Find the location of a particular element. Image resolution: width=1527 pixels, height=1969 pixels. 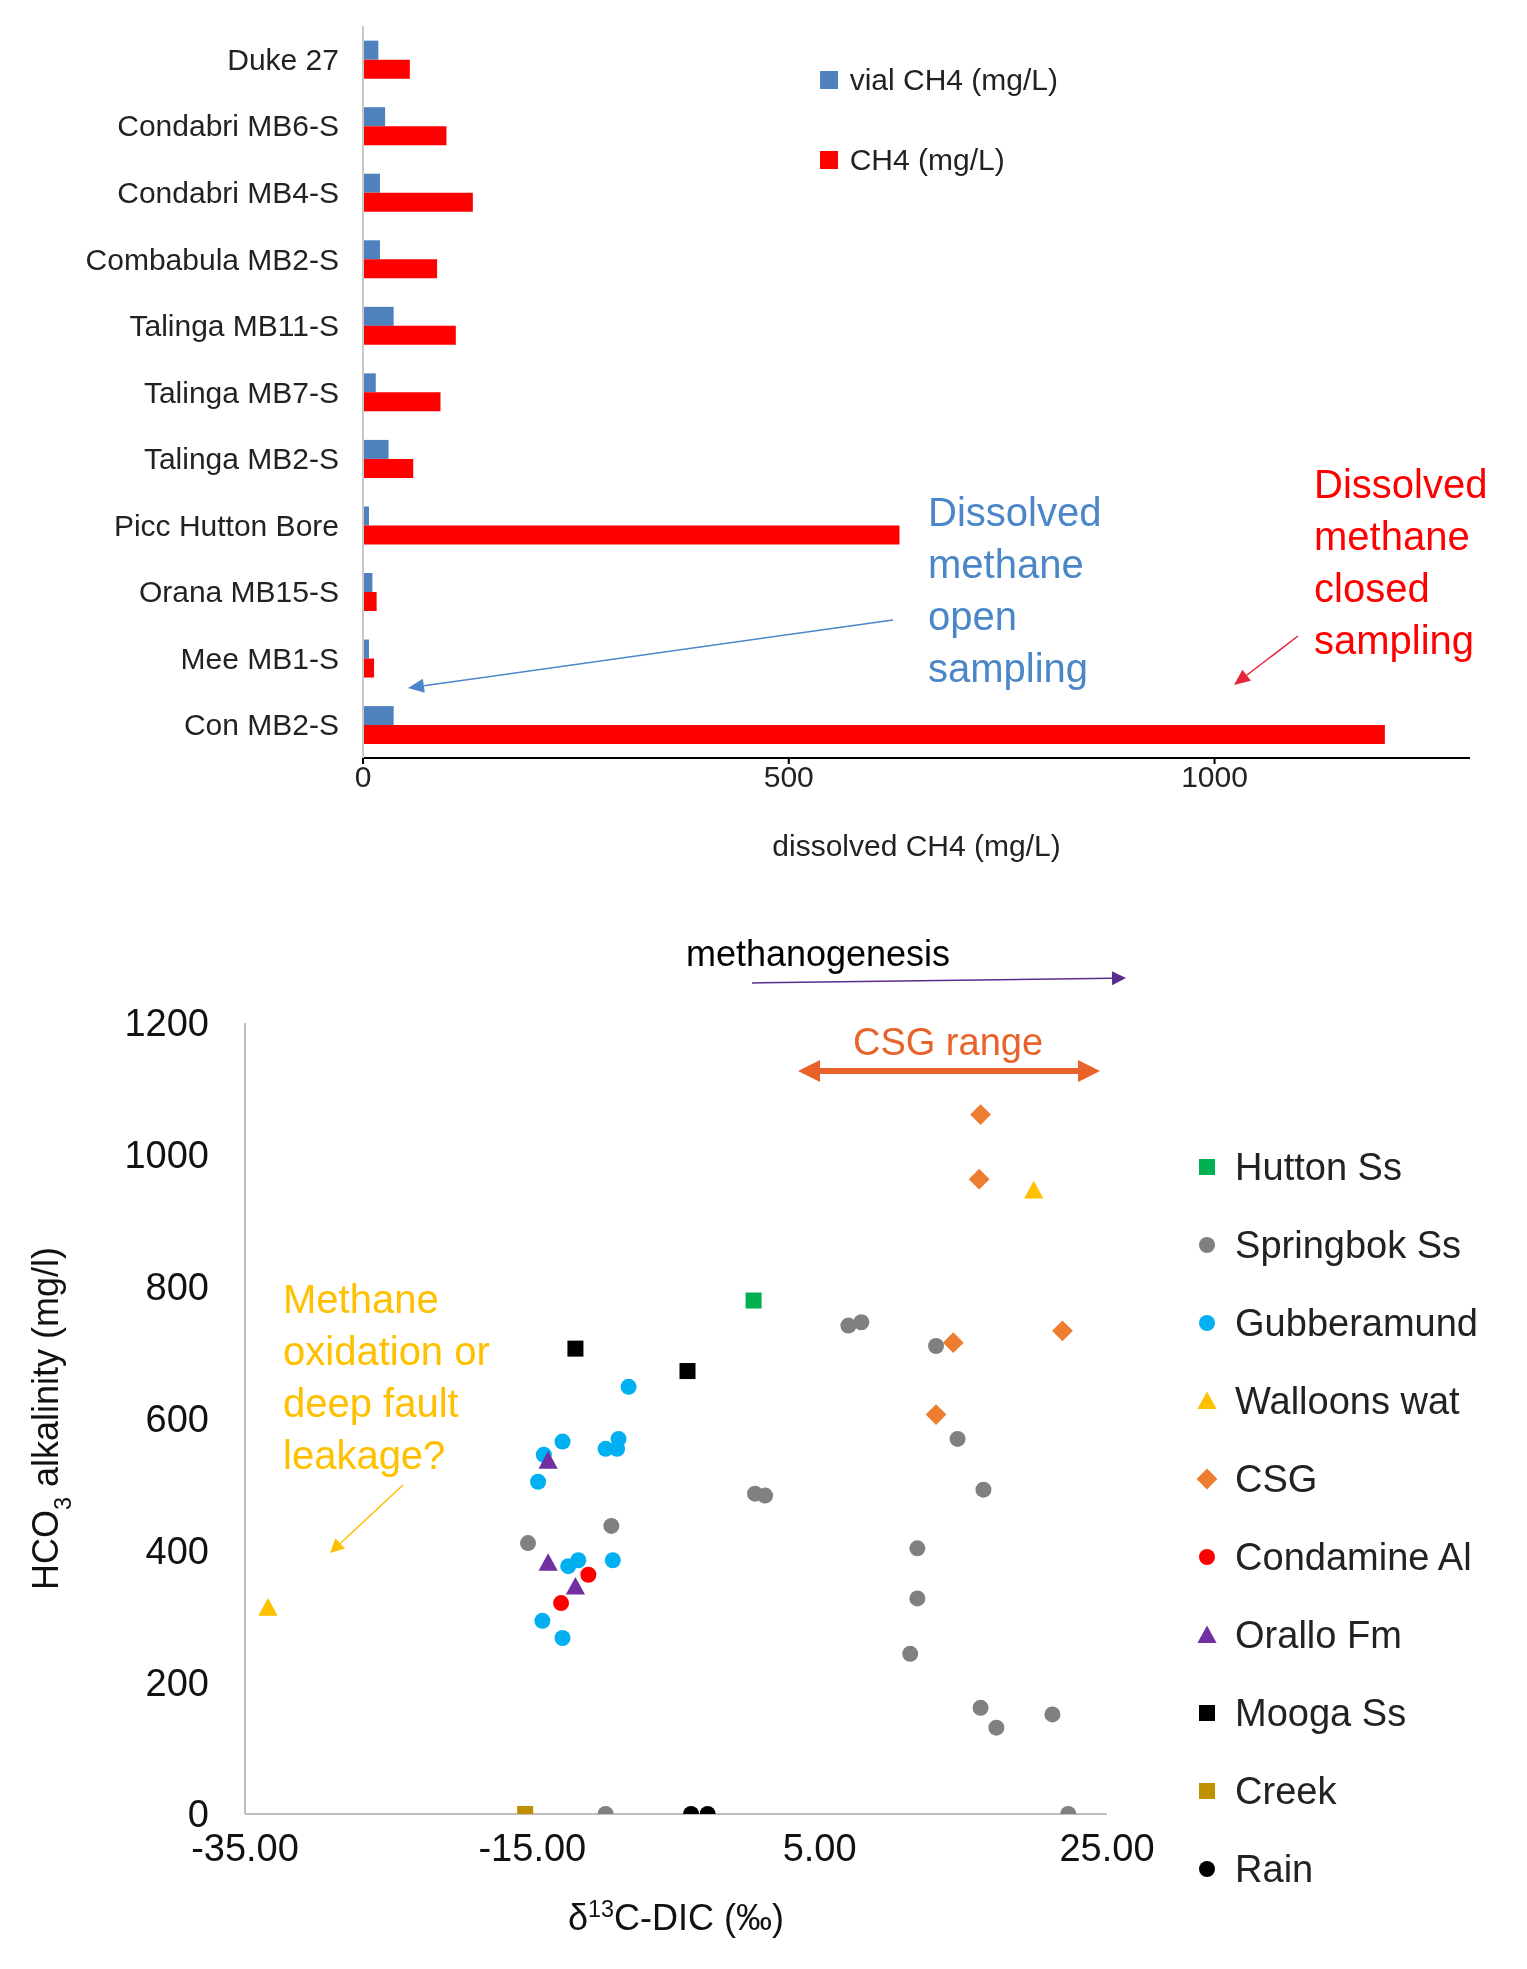

legend-label: Rain is located at coordinates (1274, 1869).